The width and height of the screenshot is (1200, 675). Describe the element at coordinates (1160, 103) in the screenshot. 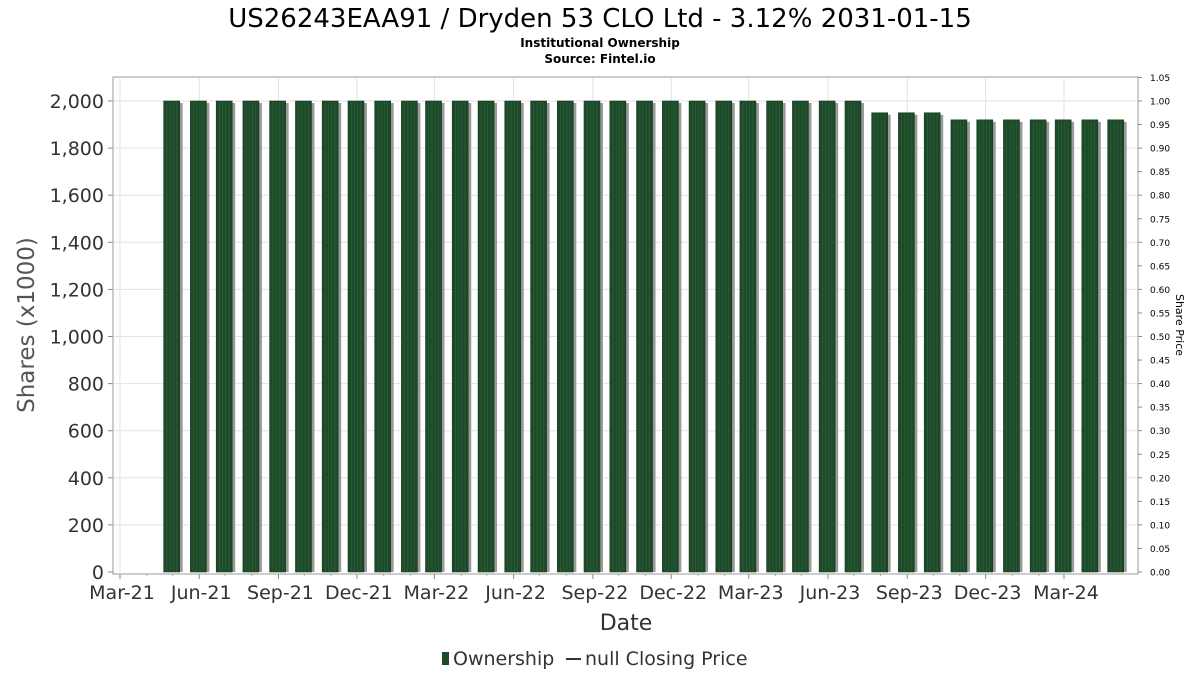

I see `y2-tick-label: 1.00` at that location.